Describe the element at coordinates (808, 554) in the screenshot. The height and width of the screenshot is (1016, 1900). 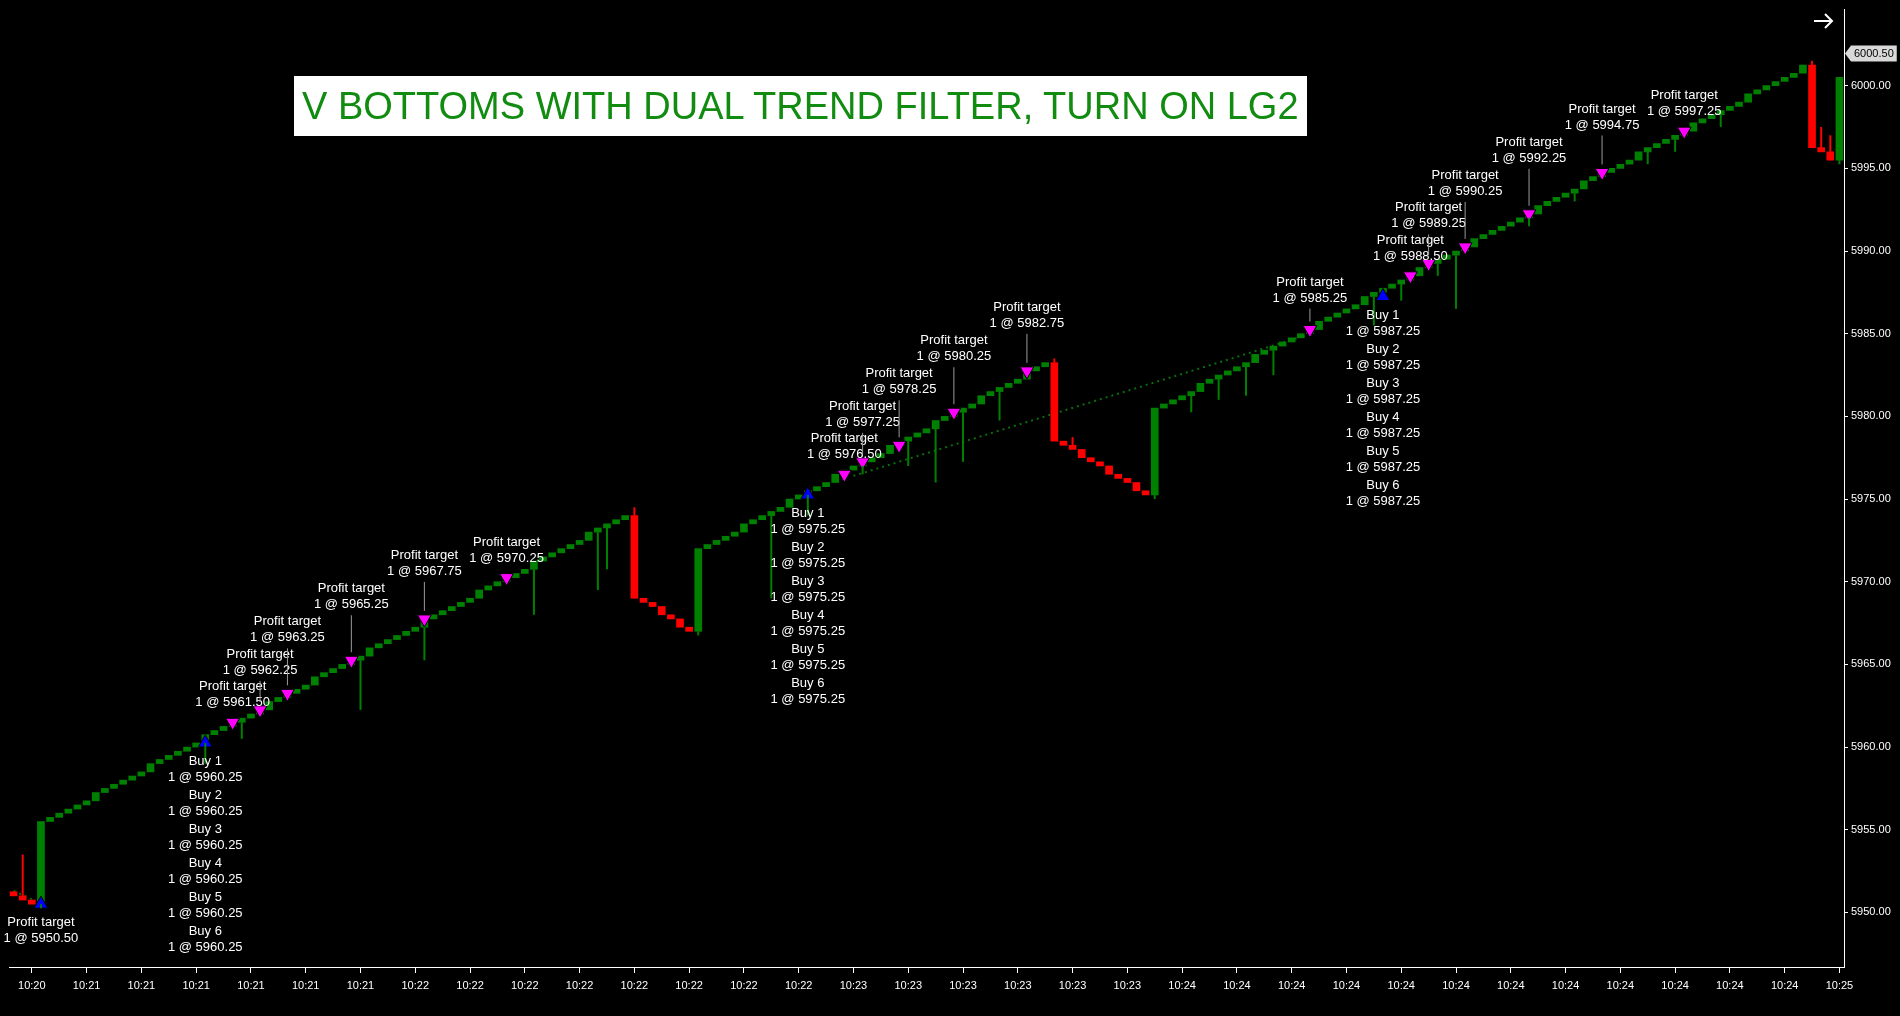
I see `annotation: Buy 2 1 @ 5975.25` at that location.